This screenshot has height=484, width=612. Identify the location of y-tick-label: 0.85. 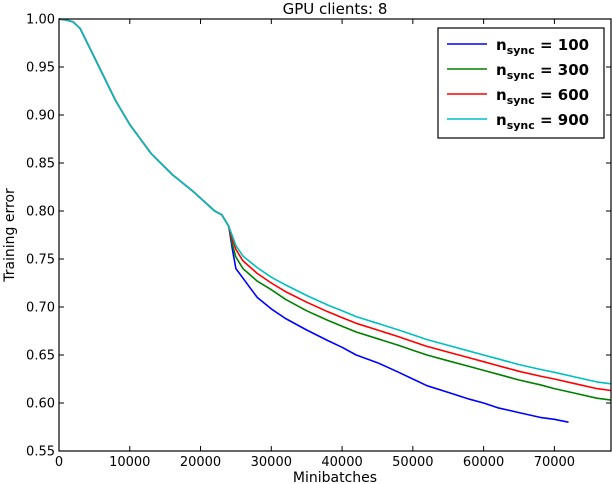
(40, 164).